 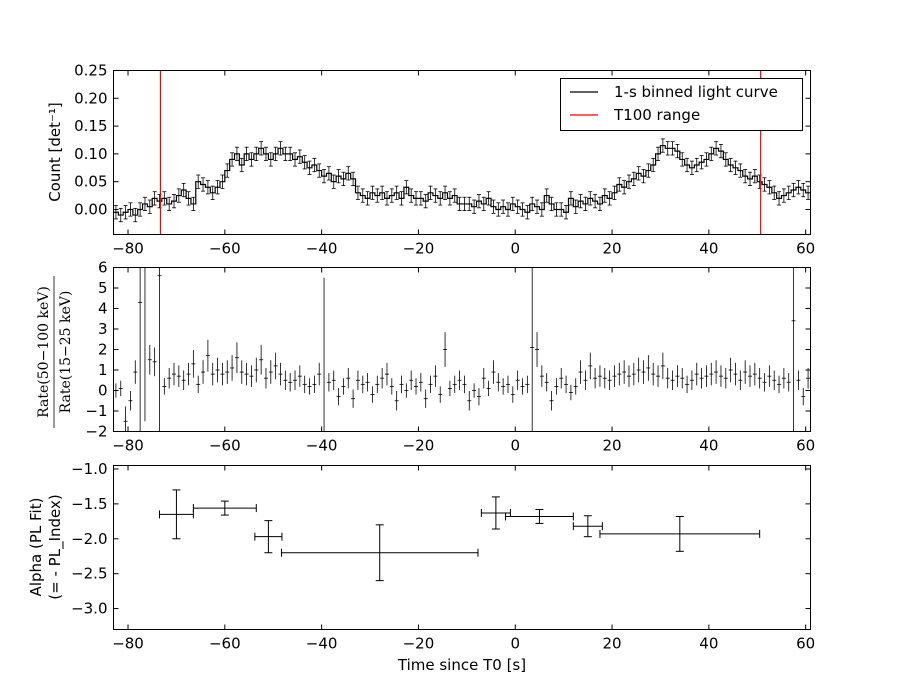 I want to click on light-curve-step-line, so click(x=462, y=180).